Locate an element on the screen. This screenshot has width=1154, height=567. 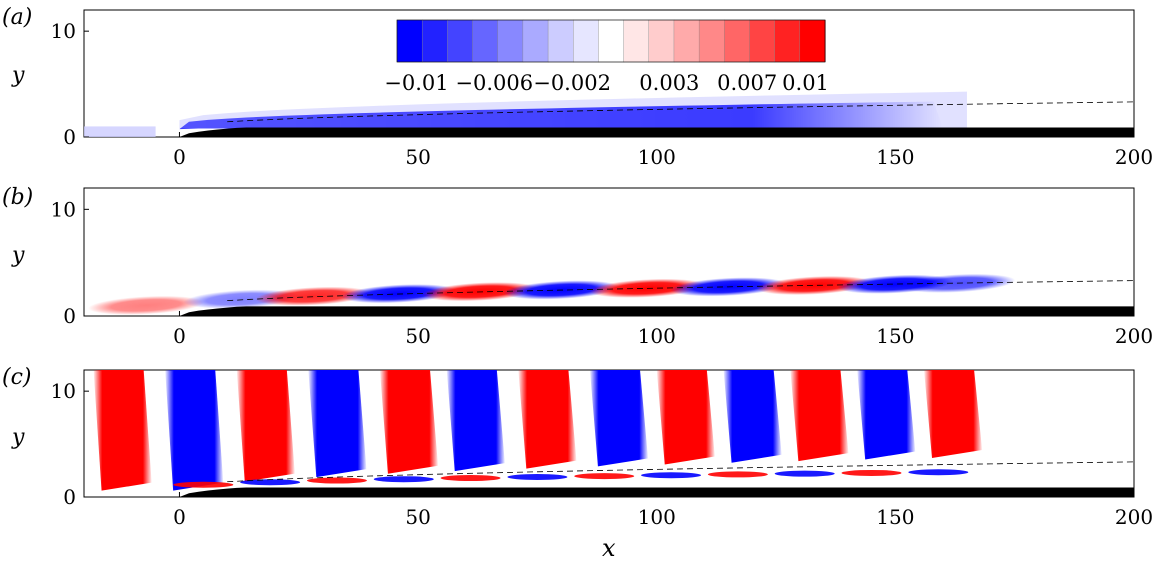
x-axis-label: x is located at coordinates (609, 548).